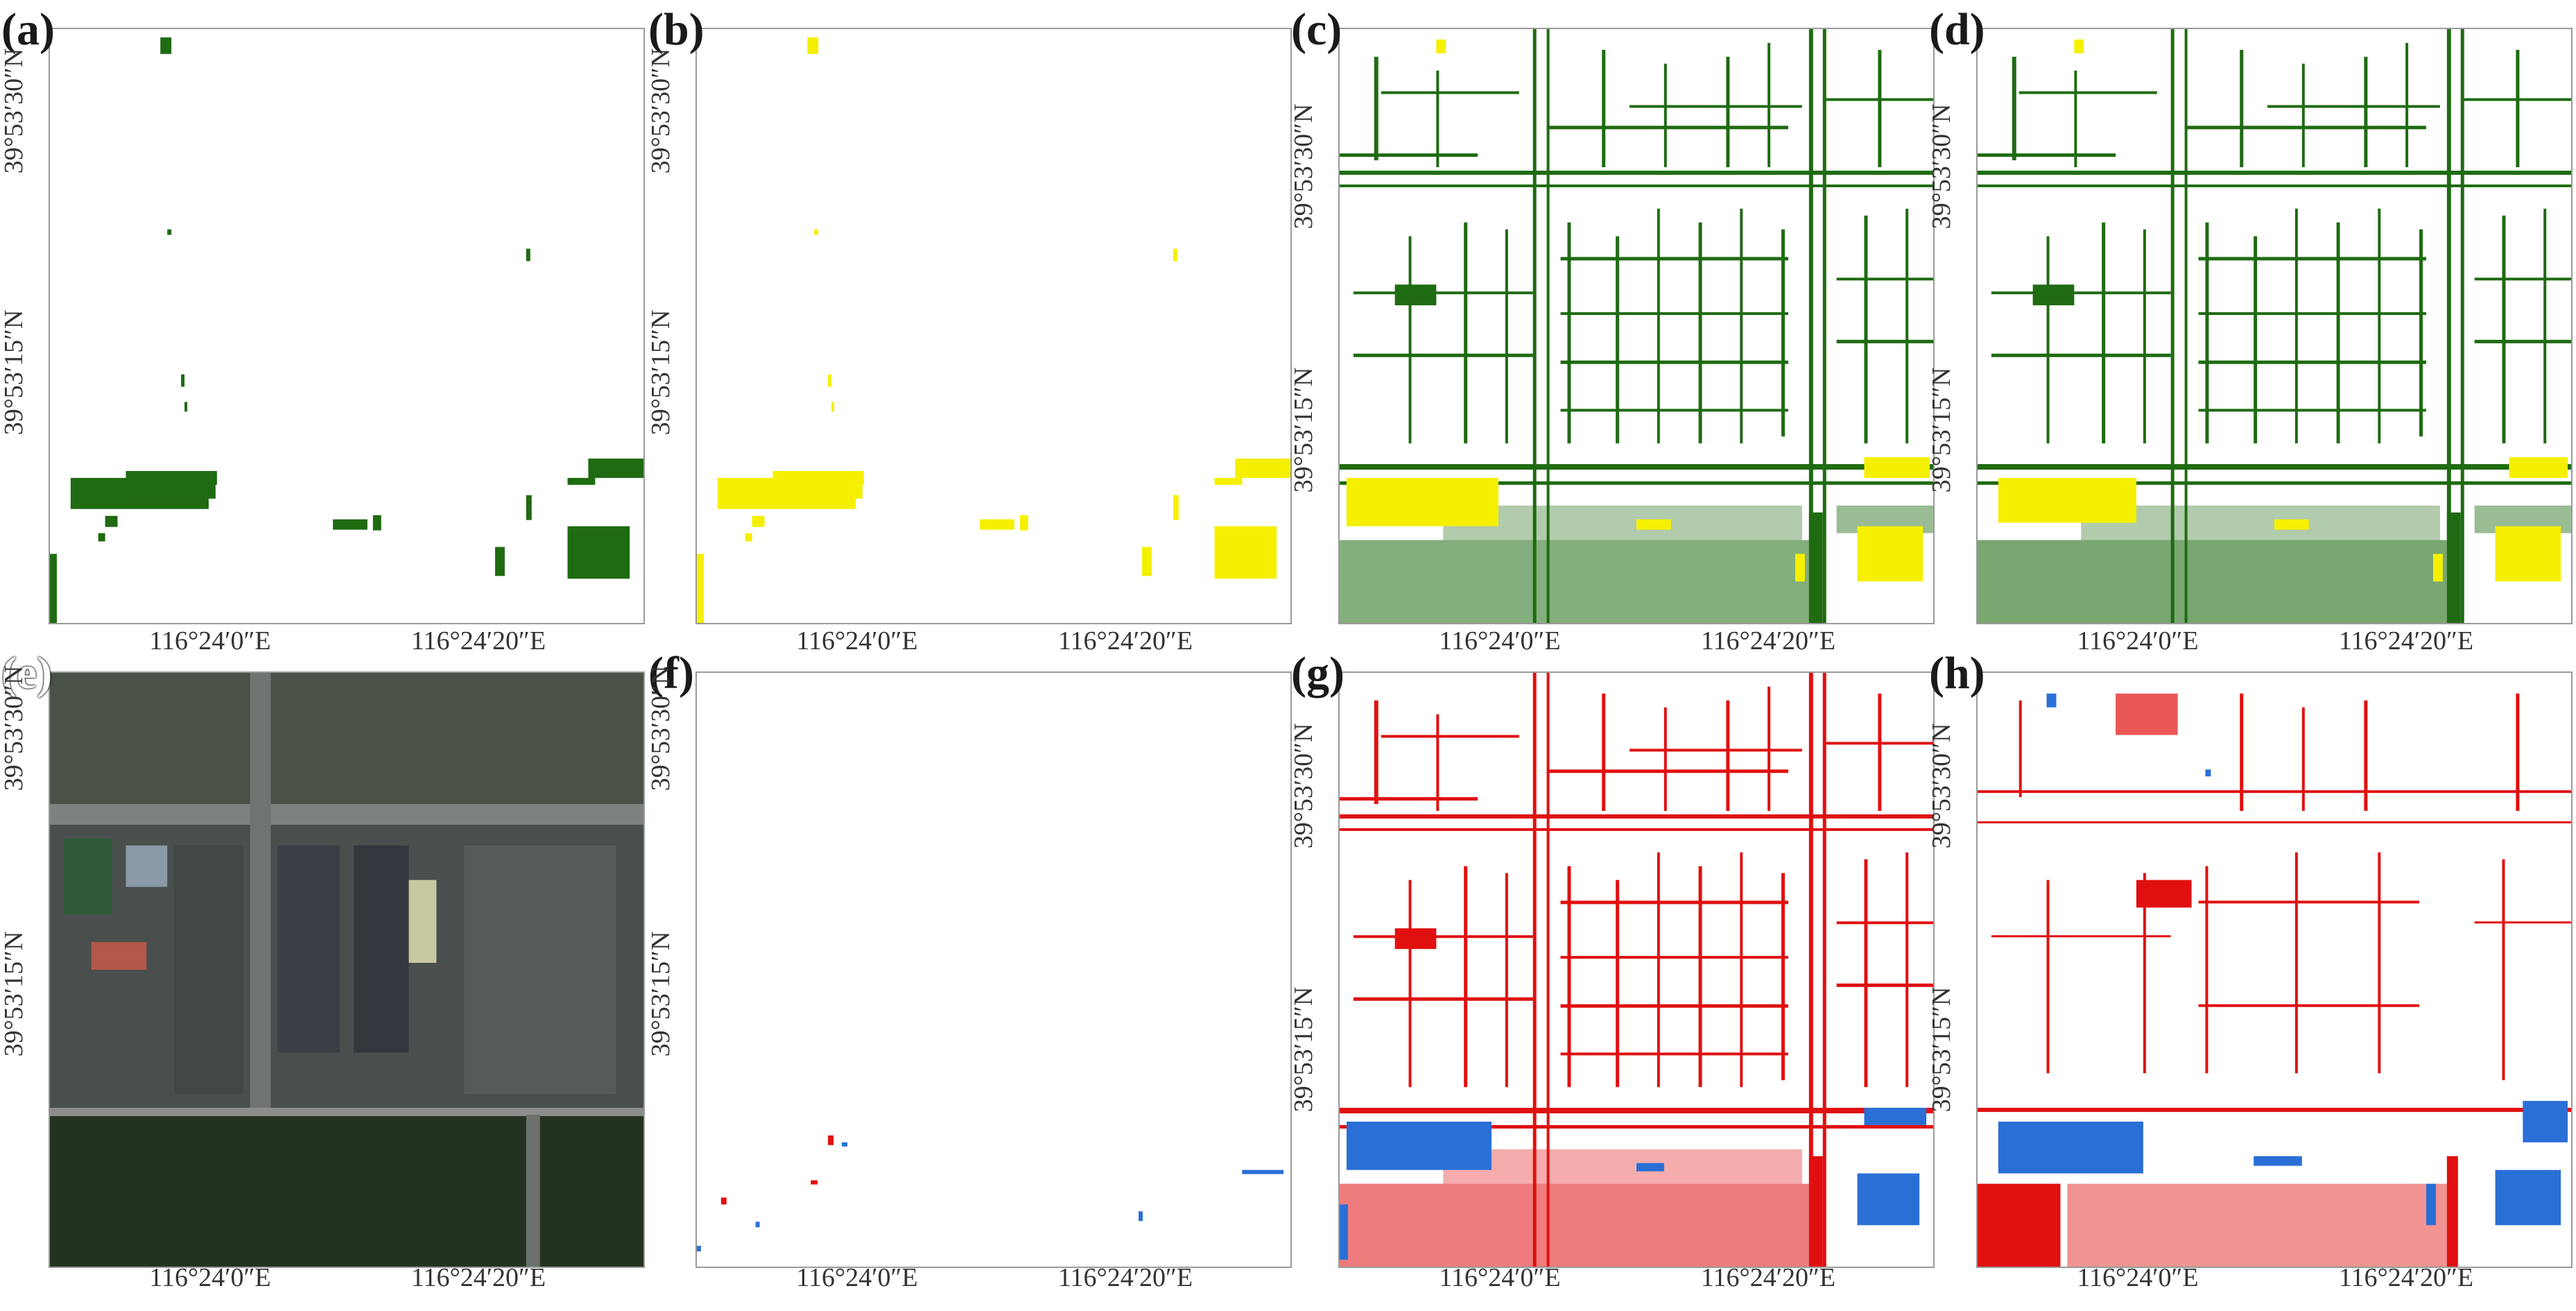  Describe the element at coordinates (1957, 29) in the screenshot. I see `panel-letter: (d)` at that location.